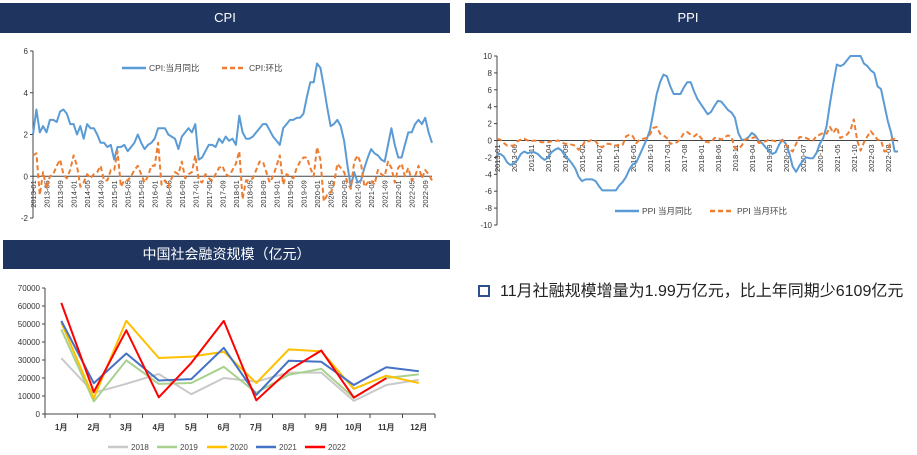 The image size is (917, 455). What do you see at coordinates (74, 194) in the screenshot?
I see `x-tick-label: 2014-01` at bounding box center [74, 194].